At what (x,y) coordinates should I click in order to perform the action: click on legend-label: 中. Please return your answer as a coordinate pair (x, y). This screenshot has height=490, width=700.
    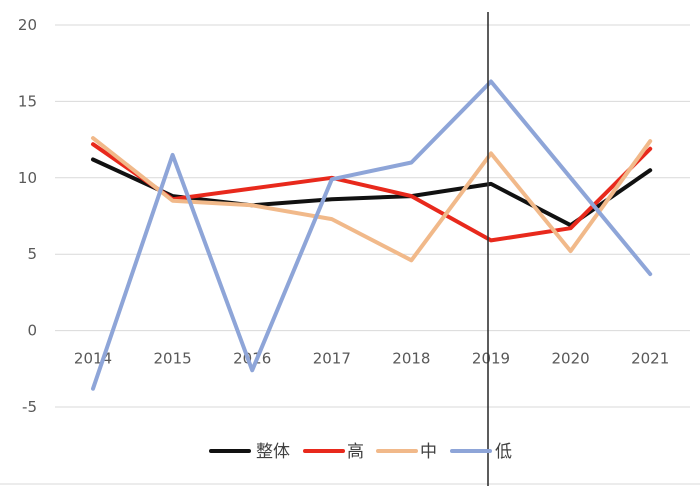
    Looking at the image, I should click on (428, 452).